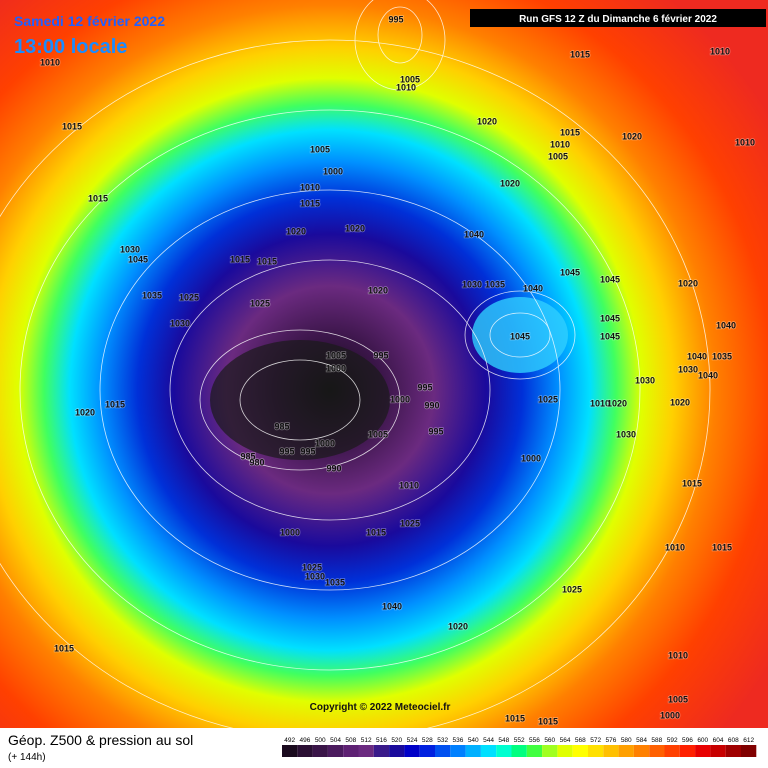 The width and height of the screenshot is (768, 768). Describe the element at coordinates (488, 740) in the screenshot. I see `colorbar-label: 544` at that location.